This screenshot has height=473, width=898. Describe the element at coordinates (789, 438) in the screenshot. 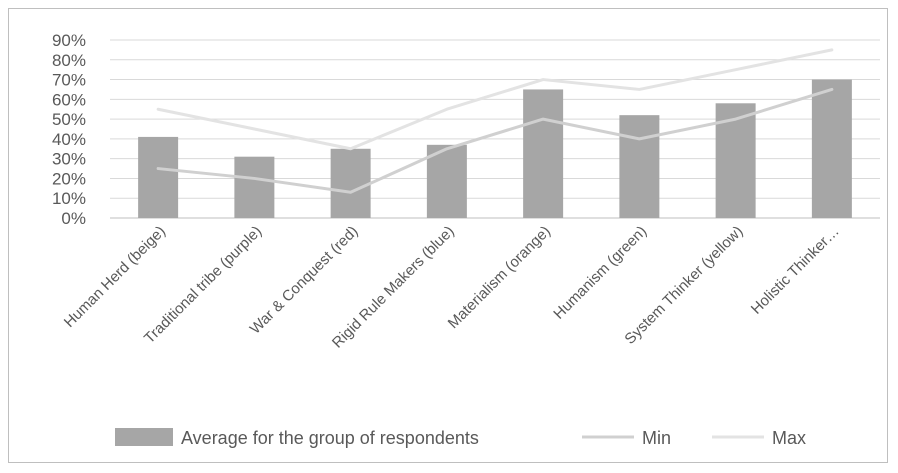

I see `legend-label: Max` at that location.